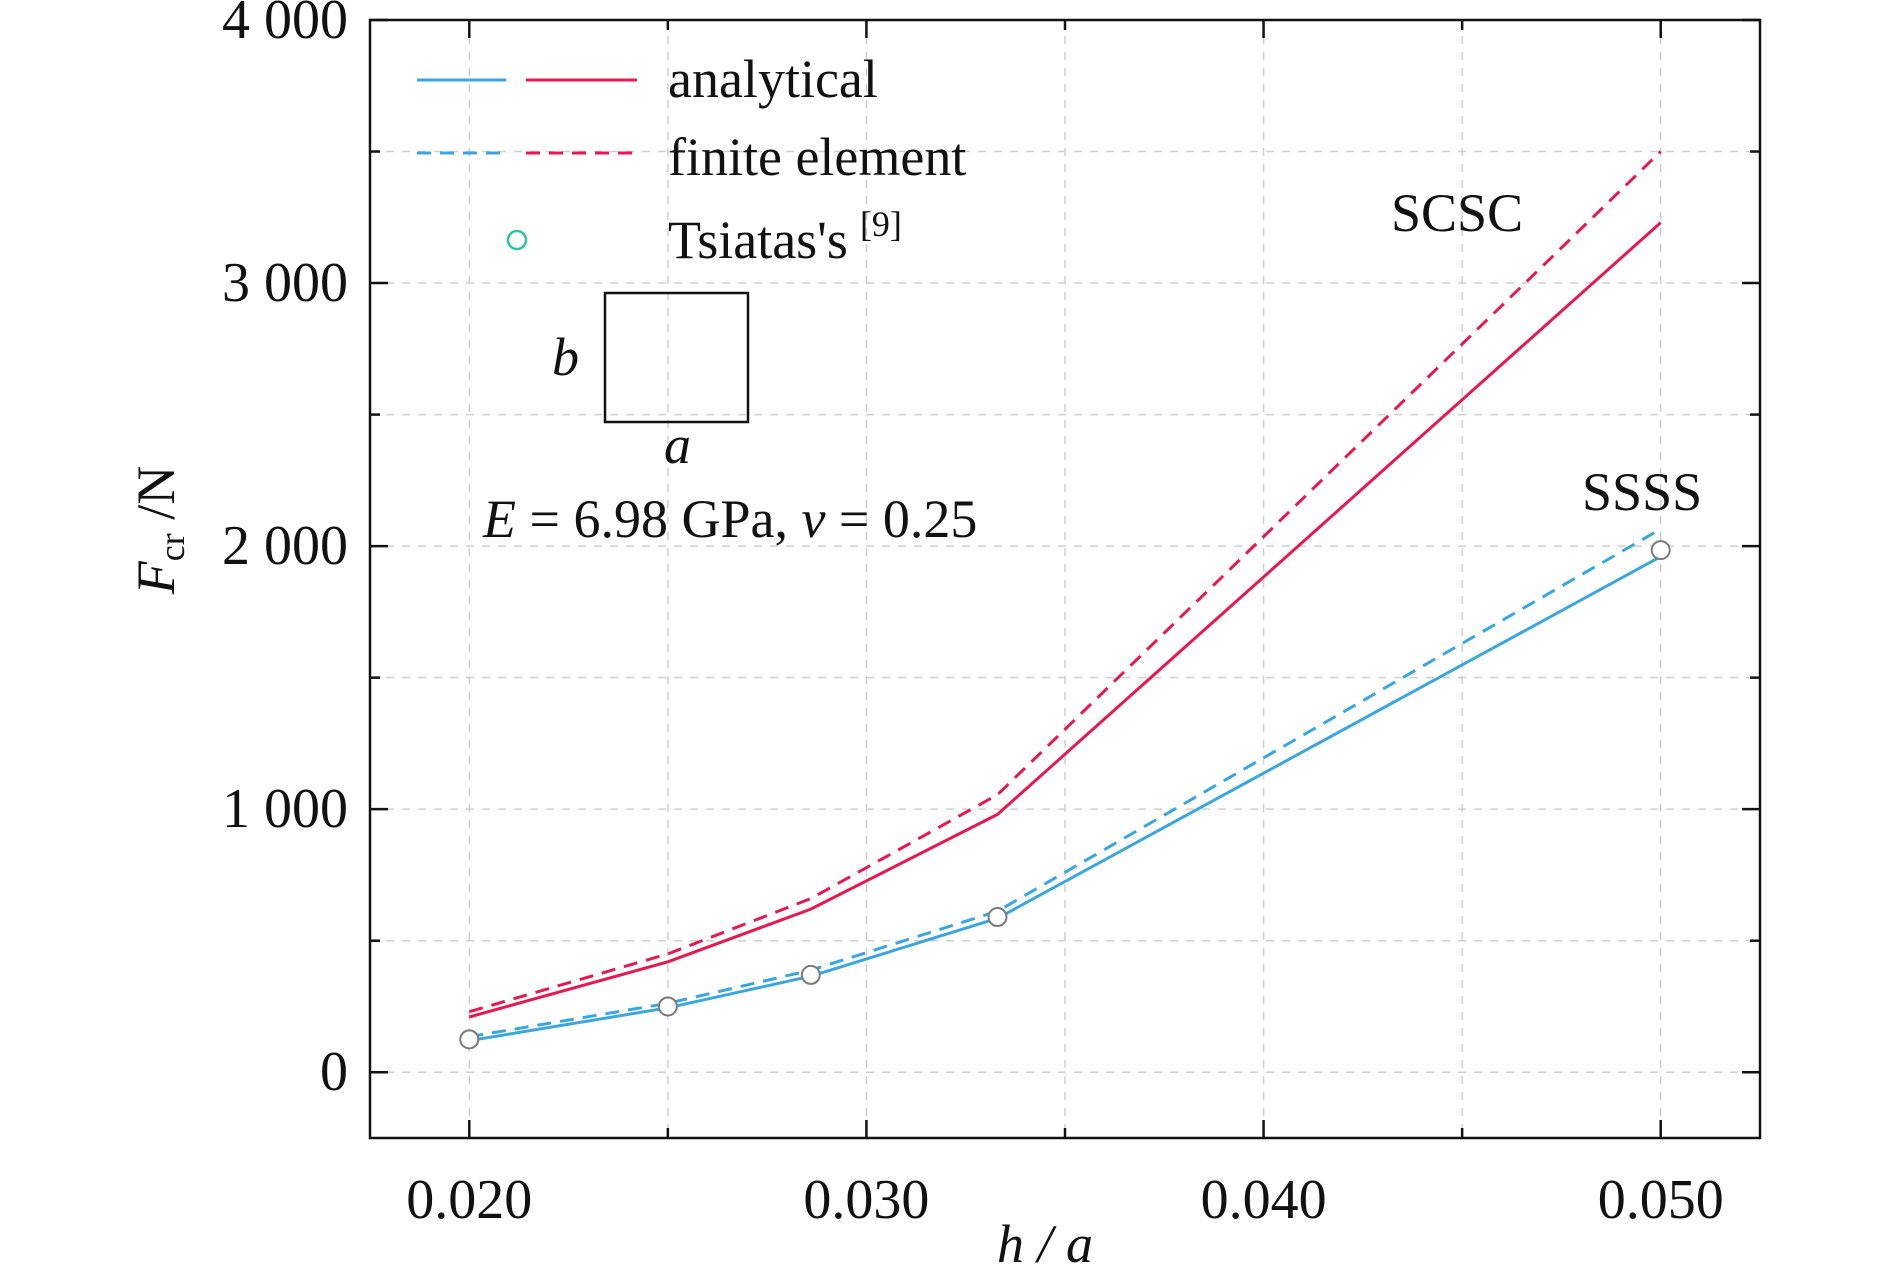 The image size is (1890, 1266). What do you see at coordinates (1264, 1200) in the screenshot?
I see `x-tick-label: 0.040` at bounding box center [1264, 1200].